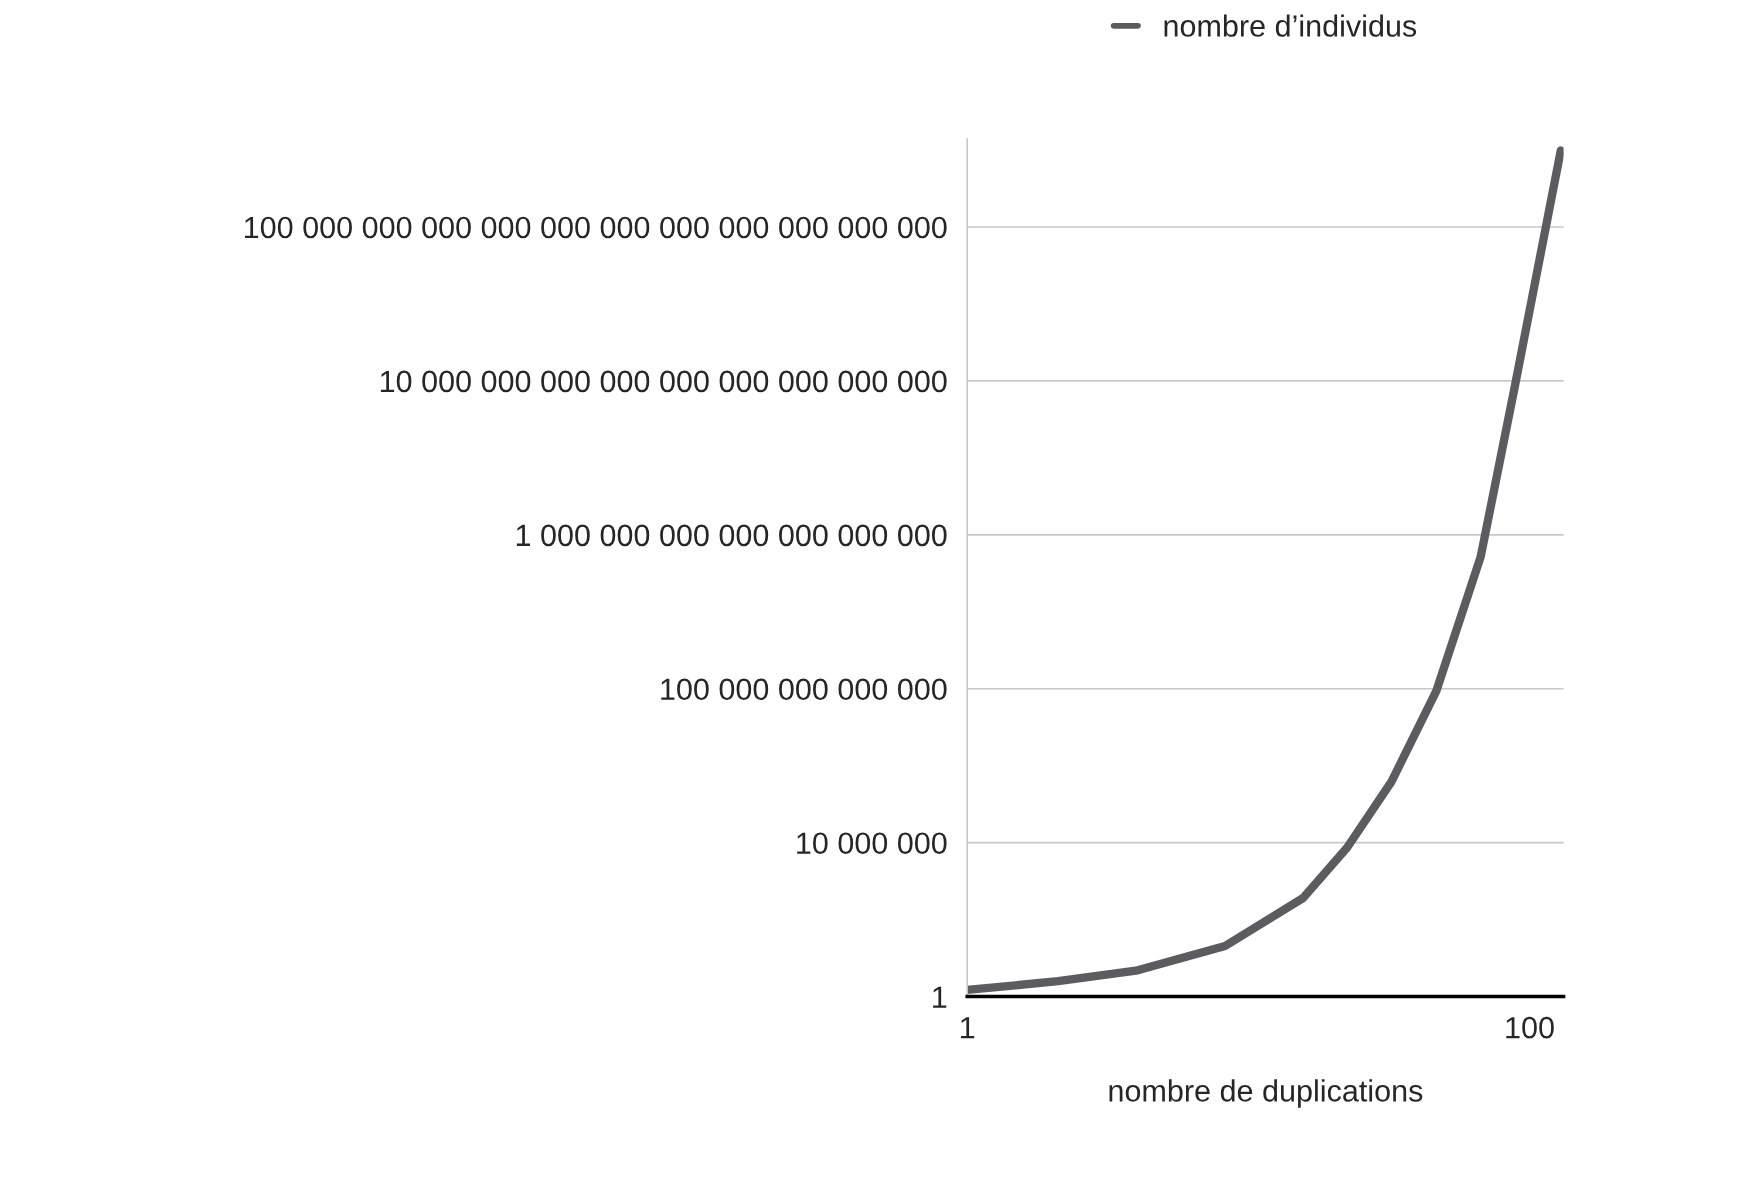 This screenshot has width=1749, height=1178. Describe the element at coordinates (940, 997) in the screenshot. I see `y-tick-label: 1` at that location.